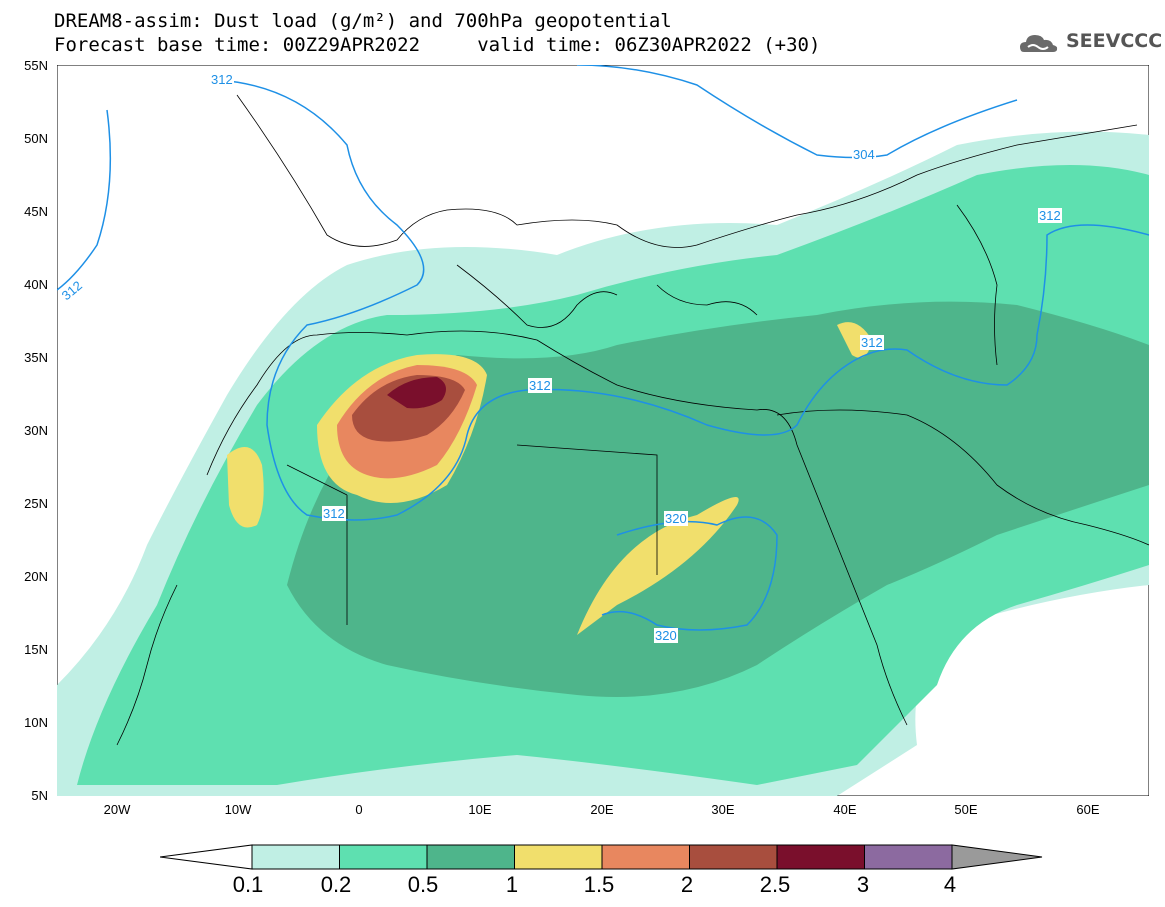 The width and height of the screenshot is (1165, 907). What do you see at coordinates (845, 809) in the screenshot?
I see `lon-tick-label: 40E` at bounding box center [845, 809].